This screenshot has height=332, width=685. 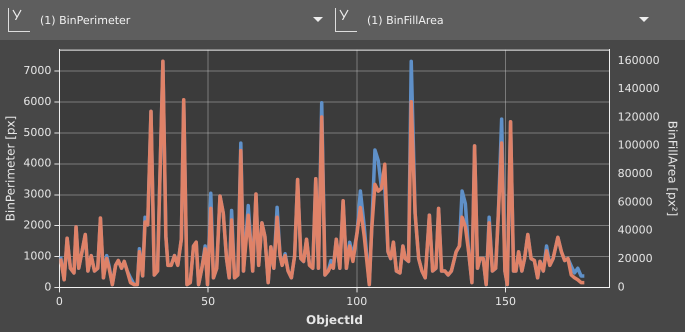 I want to click on y-tick-label: 4000, so click(x=37, y=163).